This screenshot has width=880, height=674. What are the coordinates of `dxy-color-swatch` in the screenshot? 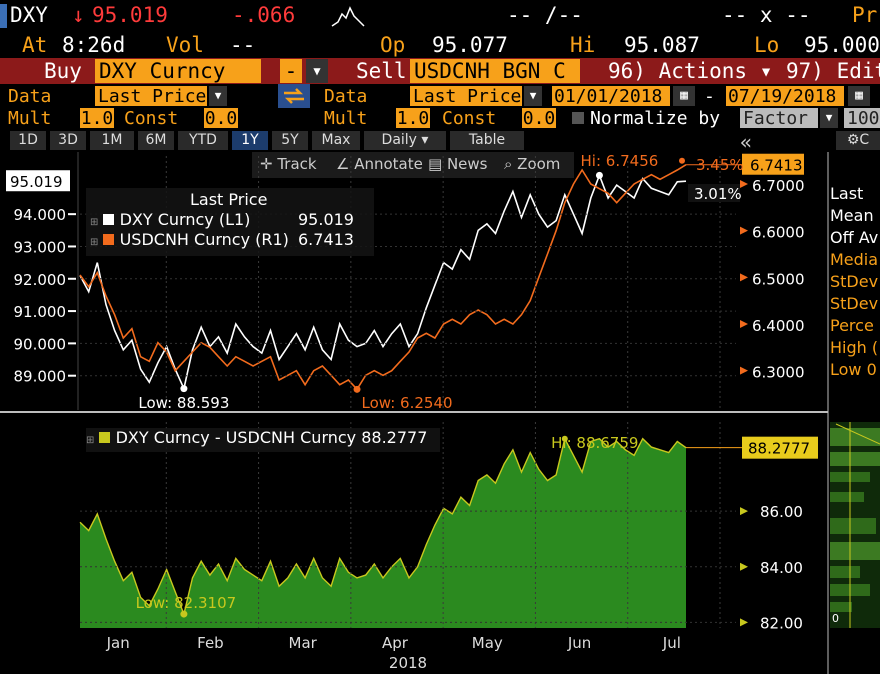 It's located at (109, 219).